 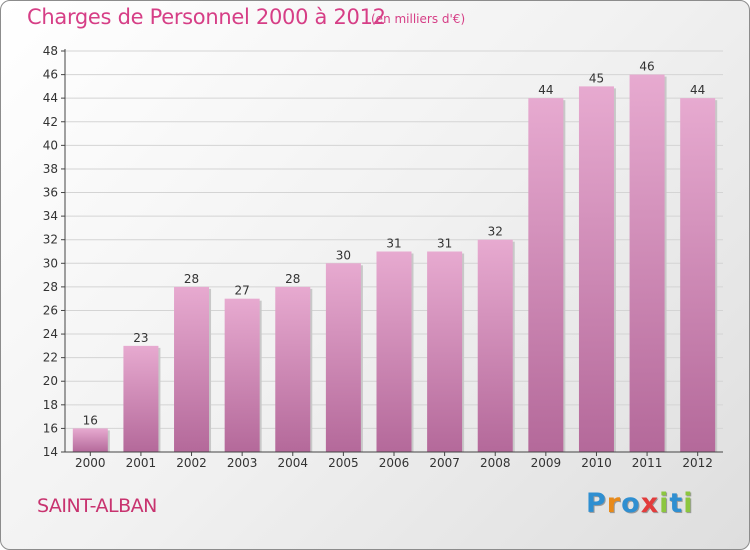 I want to click on y-tick-label: 40, so click(x=50, y=145).